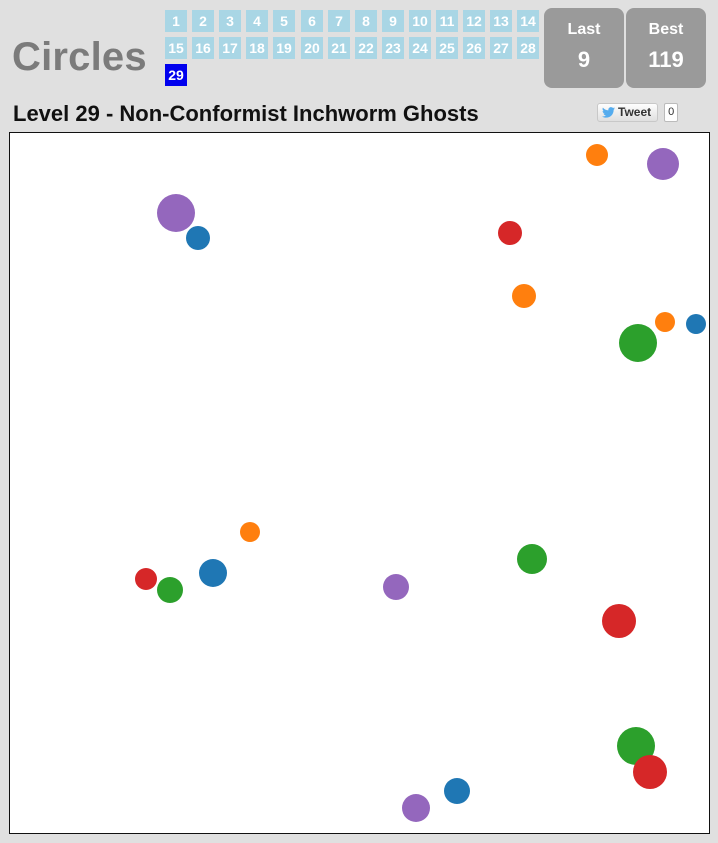  What do you see at coordinates (257, 21) in the screenshot?
I see `level-button-4: 4` at bounding box center [257, 21].